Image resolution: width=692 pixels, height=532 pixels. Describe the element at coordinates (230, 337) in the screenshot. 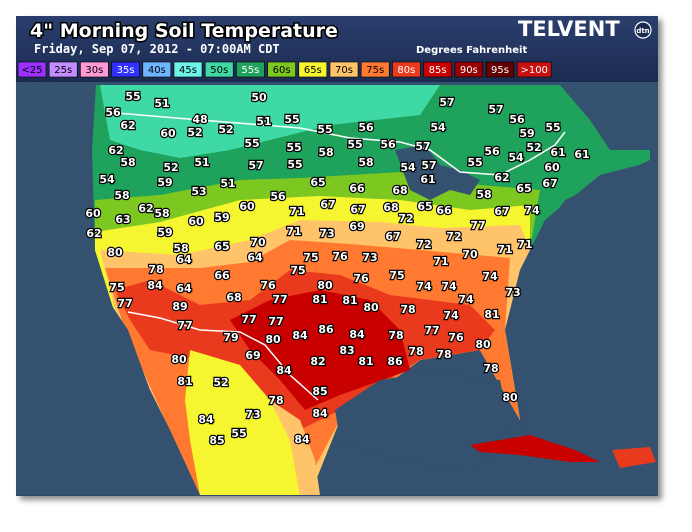

I see `station-value: 79` at that location.